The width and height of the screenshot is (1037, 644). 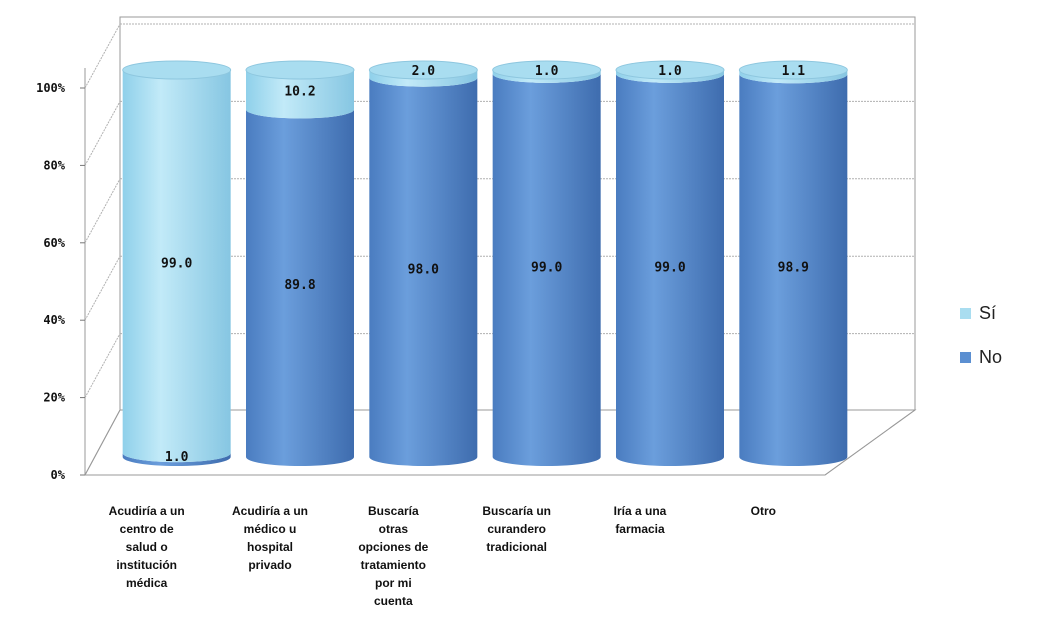 I want to click on data-label-no: 89.8, so click(x=299, y=285).